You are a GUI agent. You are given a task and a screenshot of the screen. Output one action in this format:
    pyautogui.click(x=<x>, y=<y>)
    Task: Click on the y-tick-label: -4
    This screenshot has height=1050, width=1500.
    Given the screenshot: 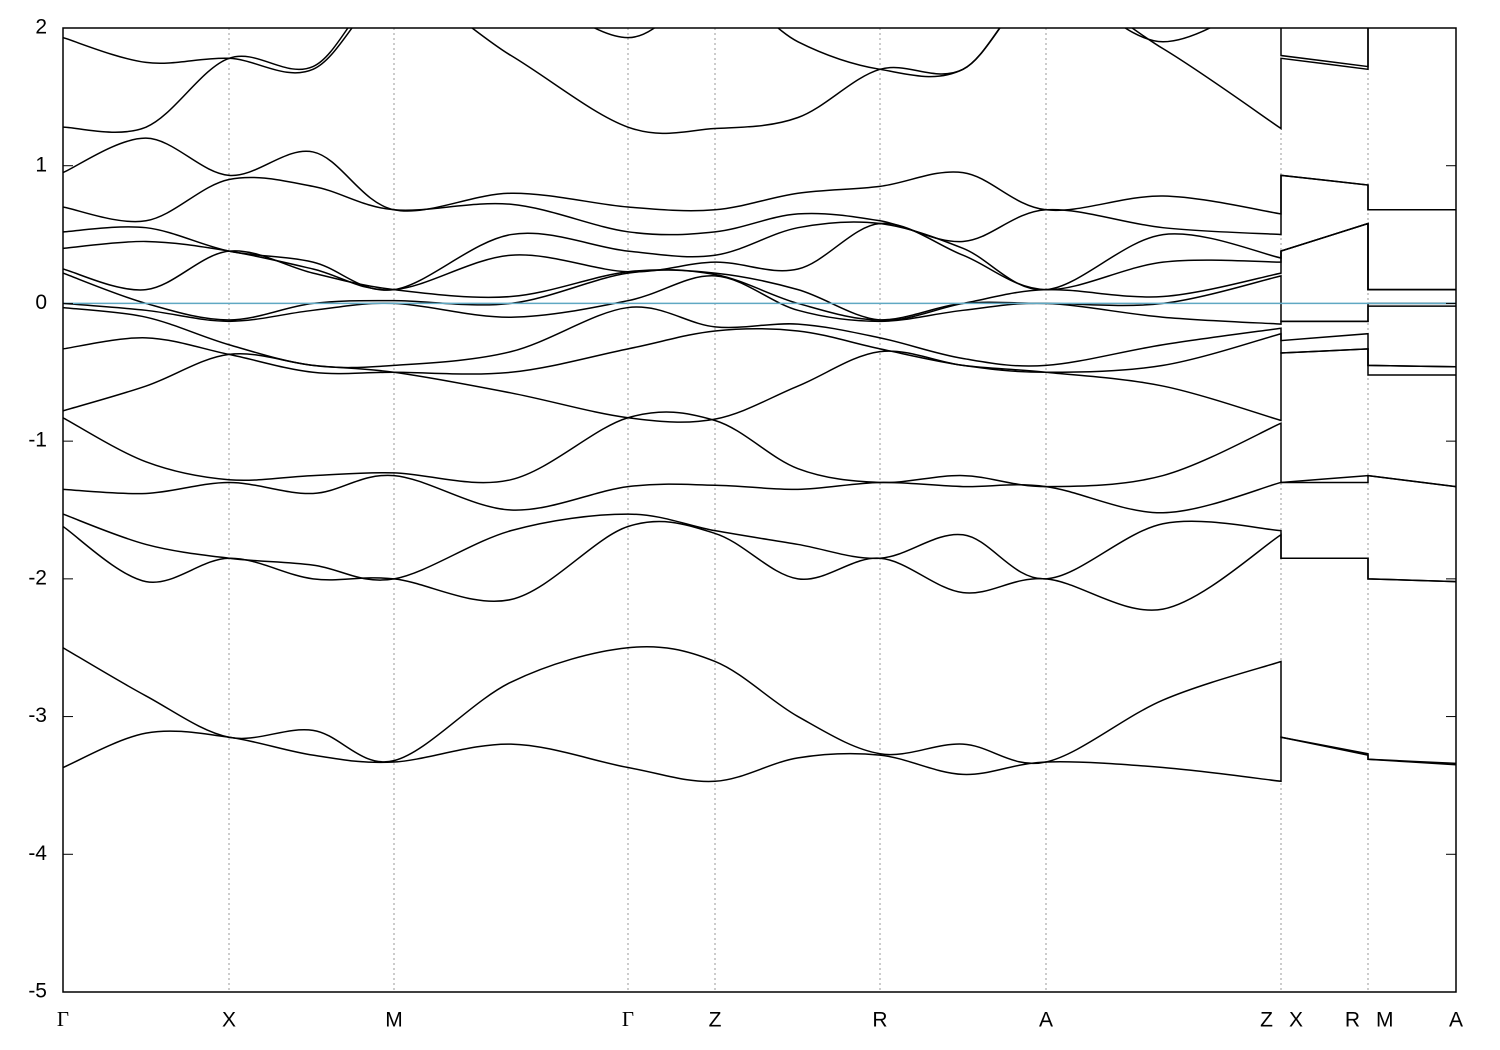 What is the action you would take?
    pyautogui.click(x=37, y=853)
    